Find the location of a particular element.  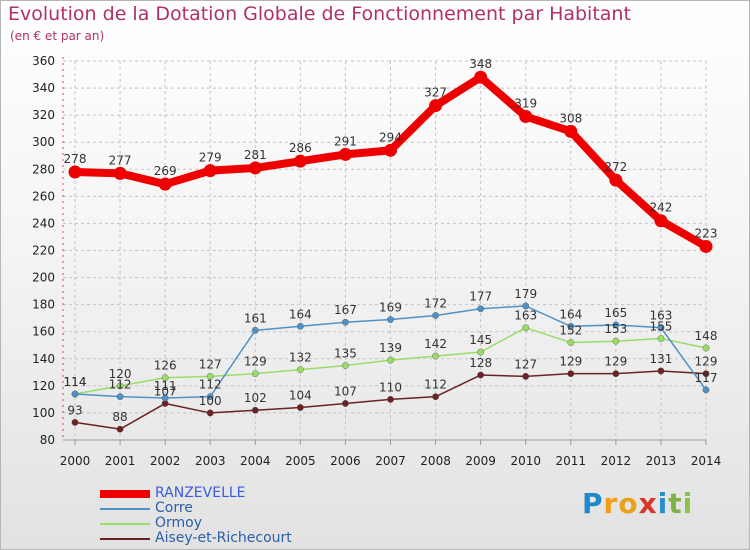

x-tick-label: 2007 is located at coordinates (390, 461).